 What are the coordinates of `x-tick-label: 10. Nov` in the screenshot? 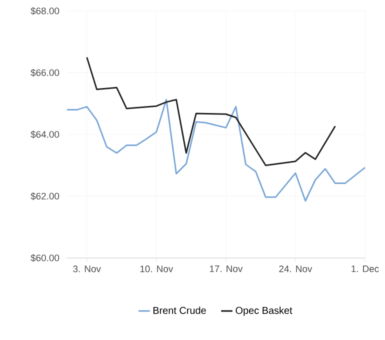 It's located at (157, 269).